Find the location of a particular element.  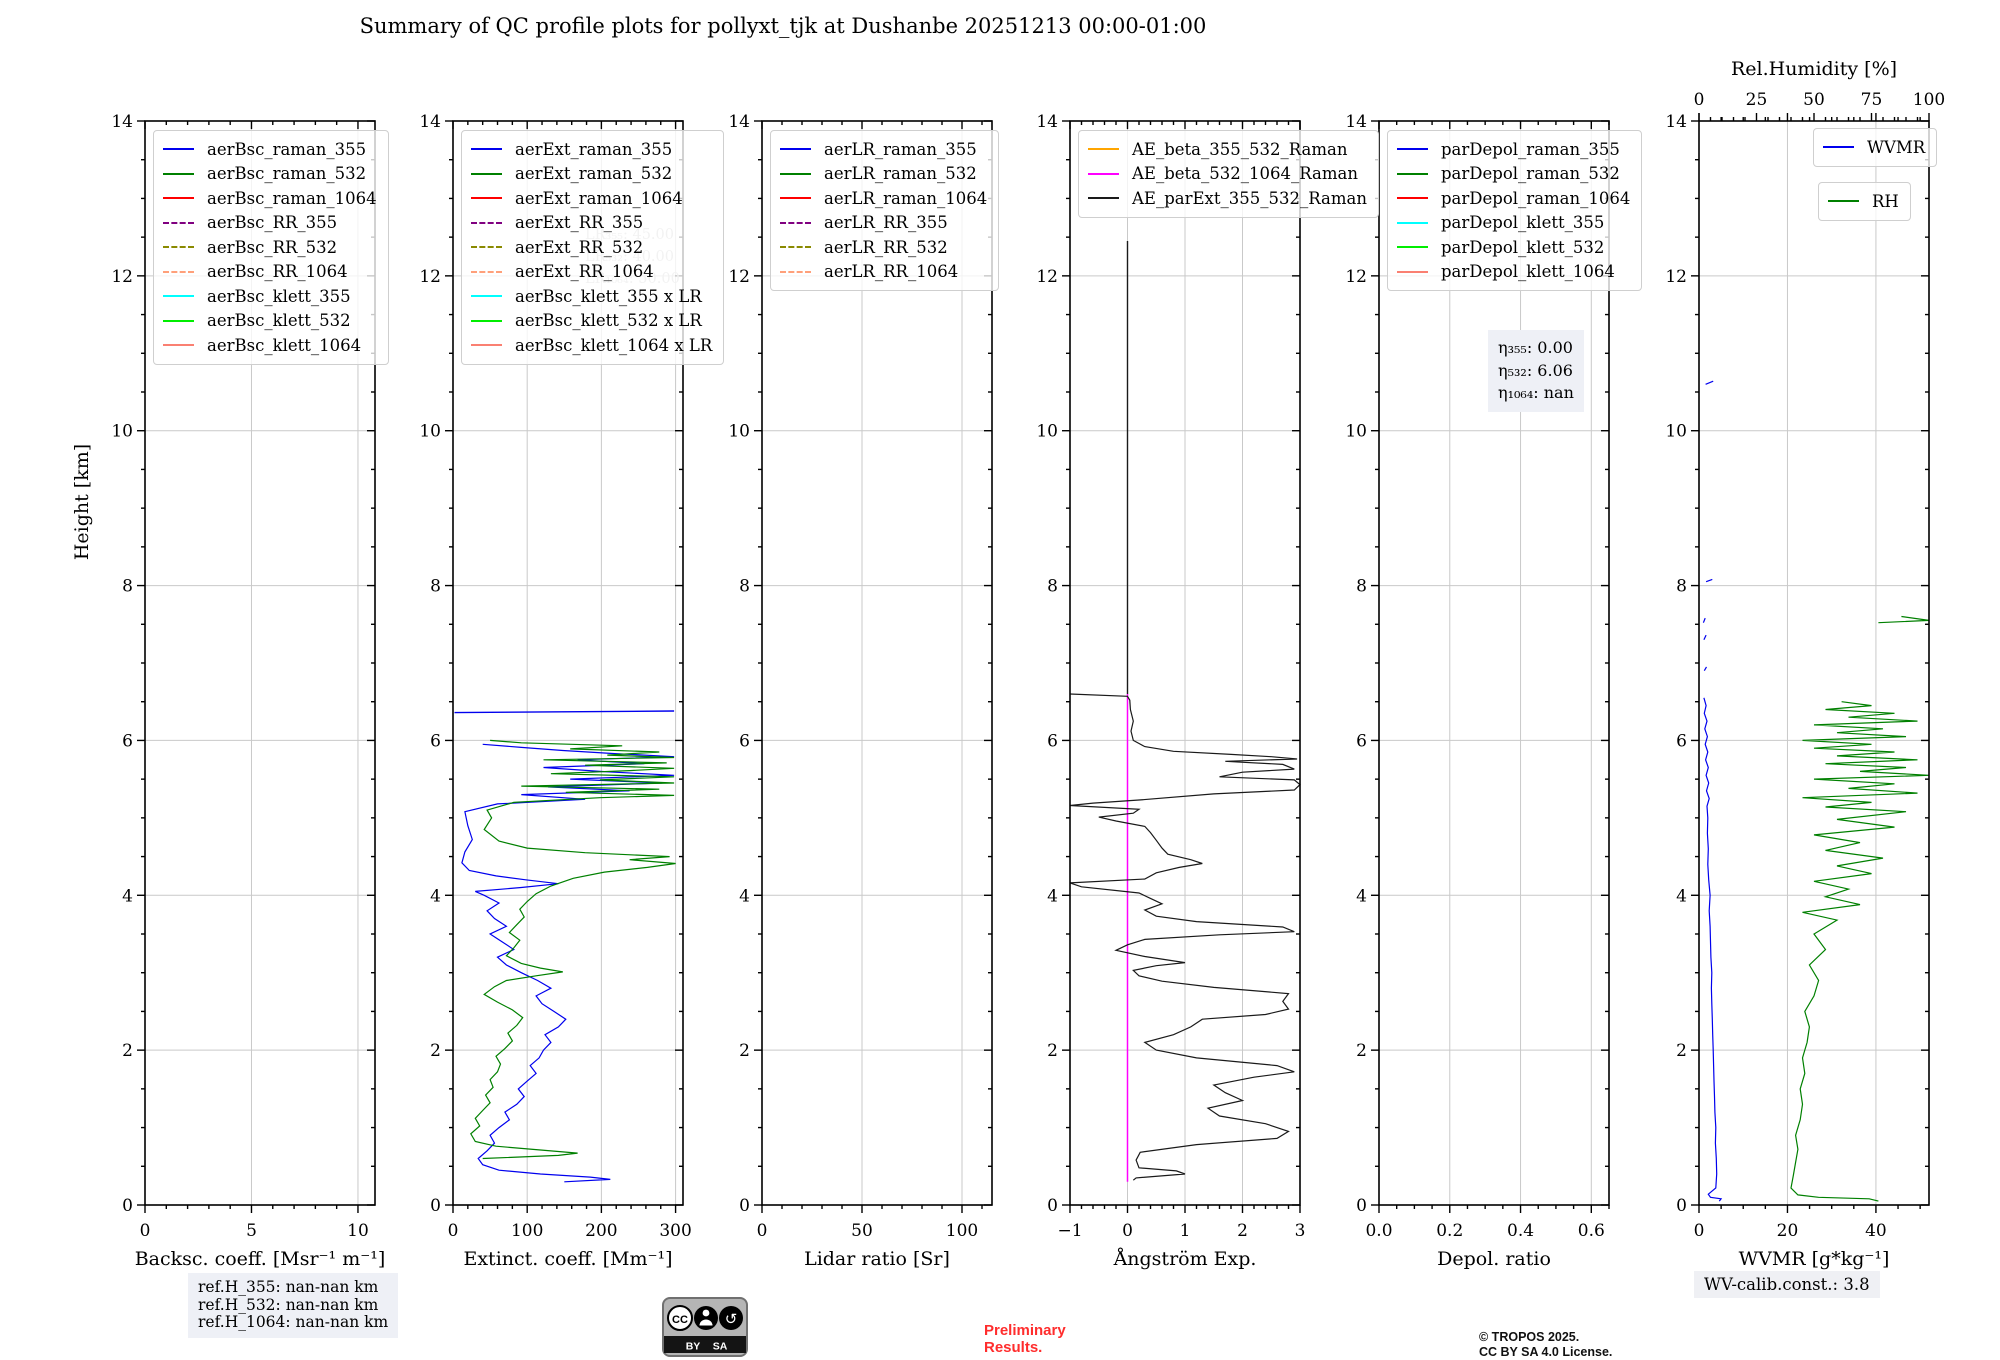

ytick-wvmr-10: 10 is located at coordinates (1676, 432).